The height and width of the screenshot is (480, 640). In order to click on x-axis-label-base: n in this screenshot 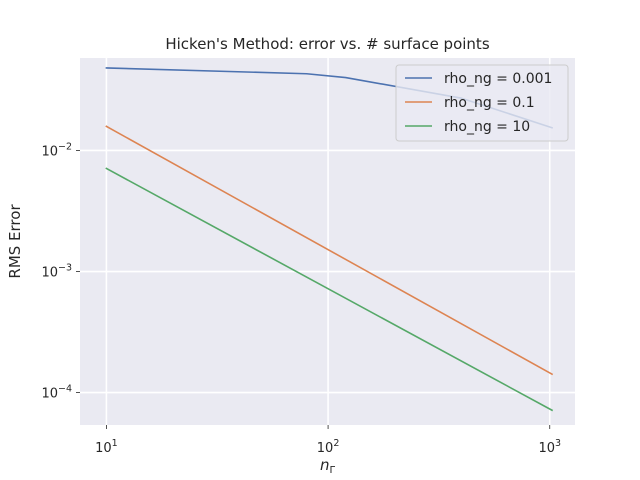, I will do `click(325, 465)`.